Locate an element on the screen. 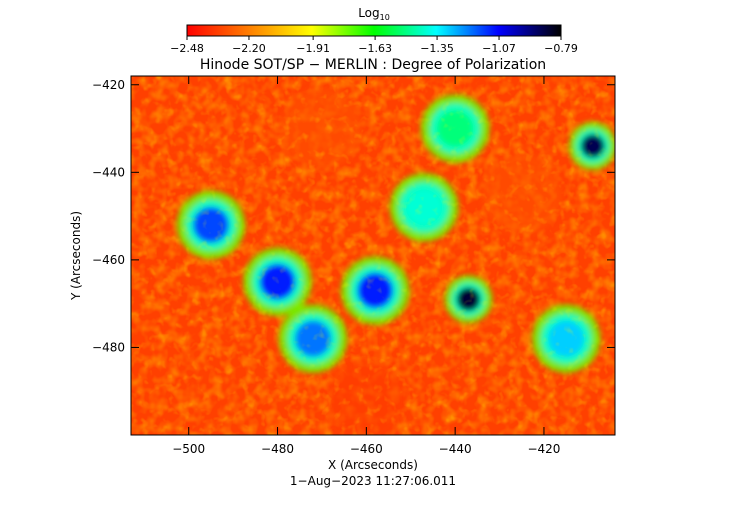  x-tick-label: −480 is located at coordinates (277, 449).